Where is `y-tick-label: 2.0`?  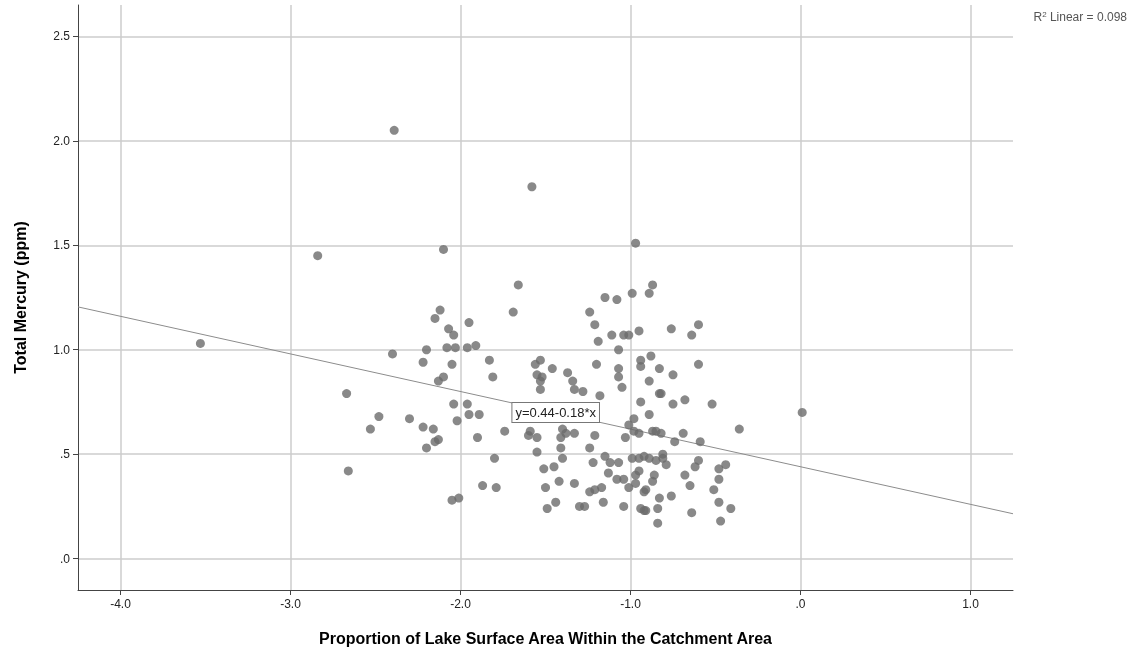
y-tick-label: 2.0 is located at coordinates (62, 140).